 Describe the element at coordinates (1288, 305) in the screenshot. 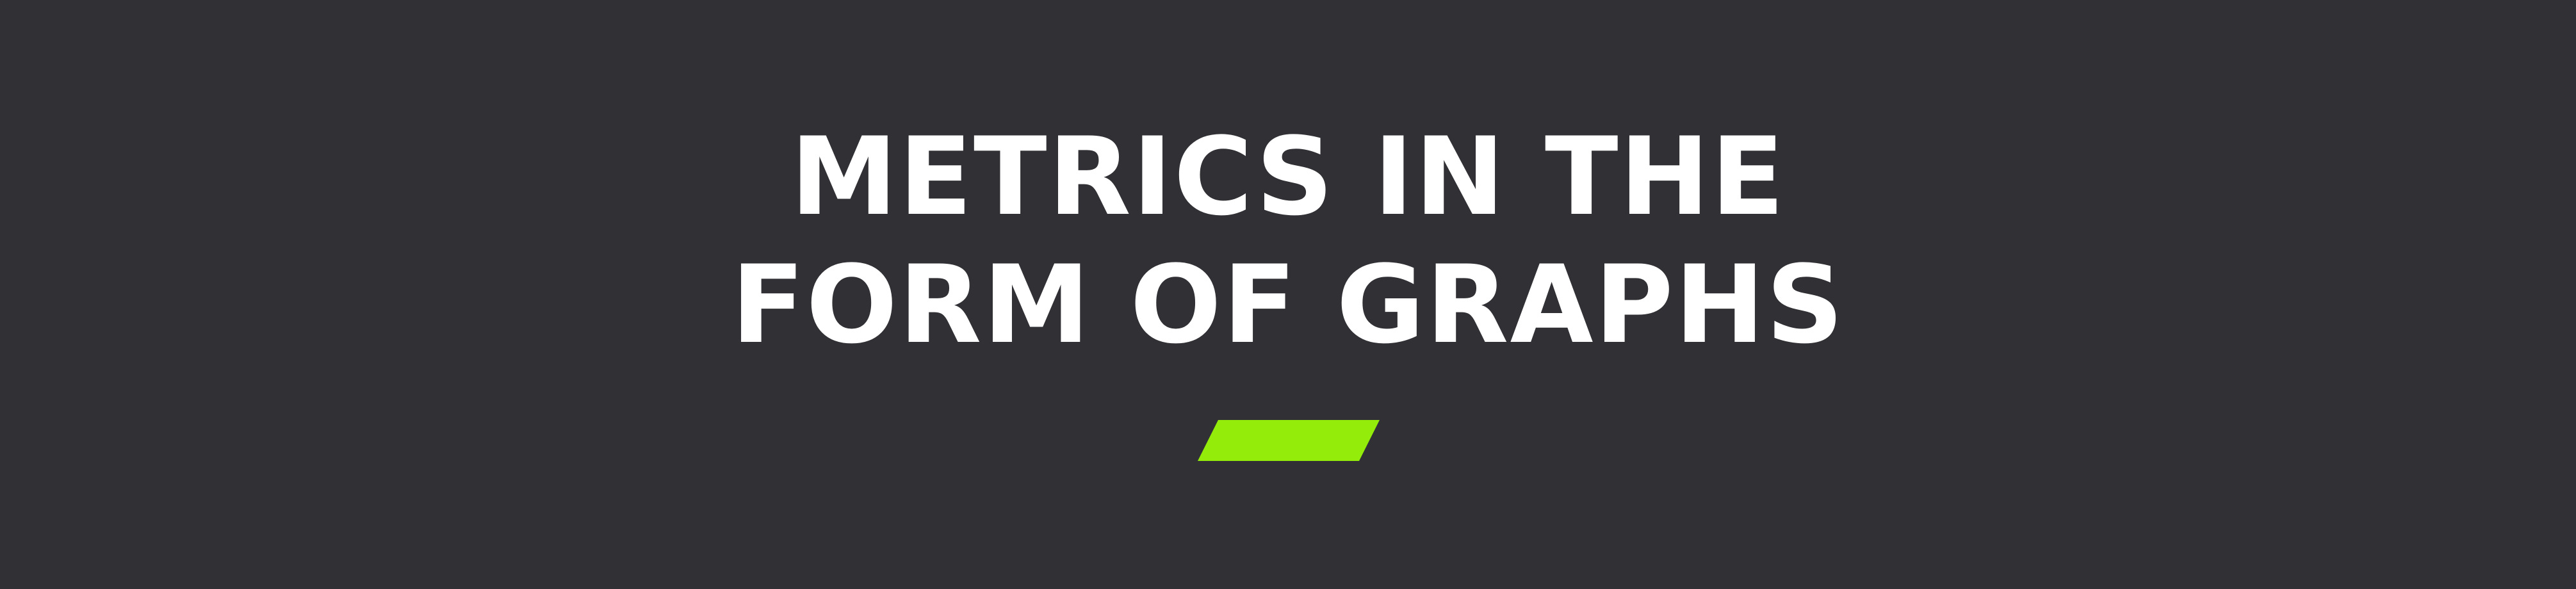

I see `headline-line-2: FORM OF GRAPHS` at that location.